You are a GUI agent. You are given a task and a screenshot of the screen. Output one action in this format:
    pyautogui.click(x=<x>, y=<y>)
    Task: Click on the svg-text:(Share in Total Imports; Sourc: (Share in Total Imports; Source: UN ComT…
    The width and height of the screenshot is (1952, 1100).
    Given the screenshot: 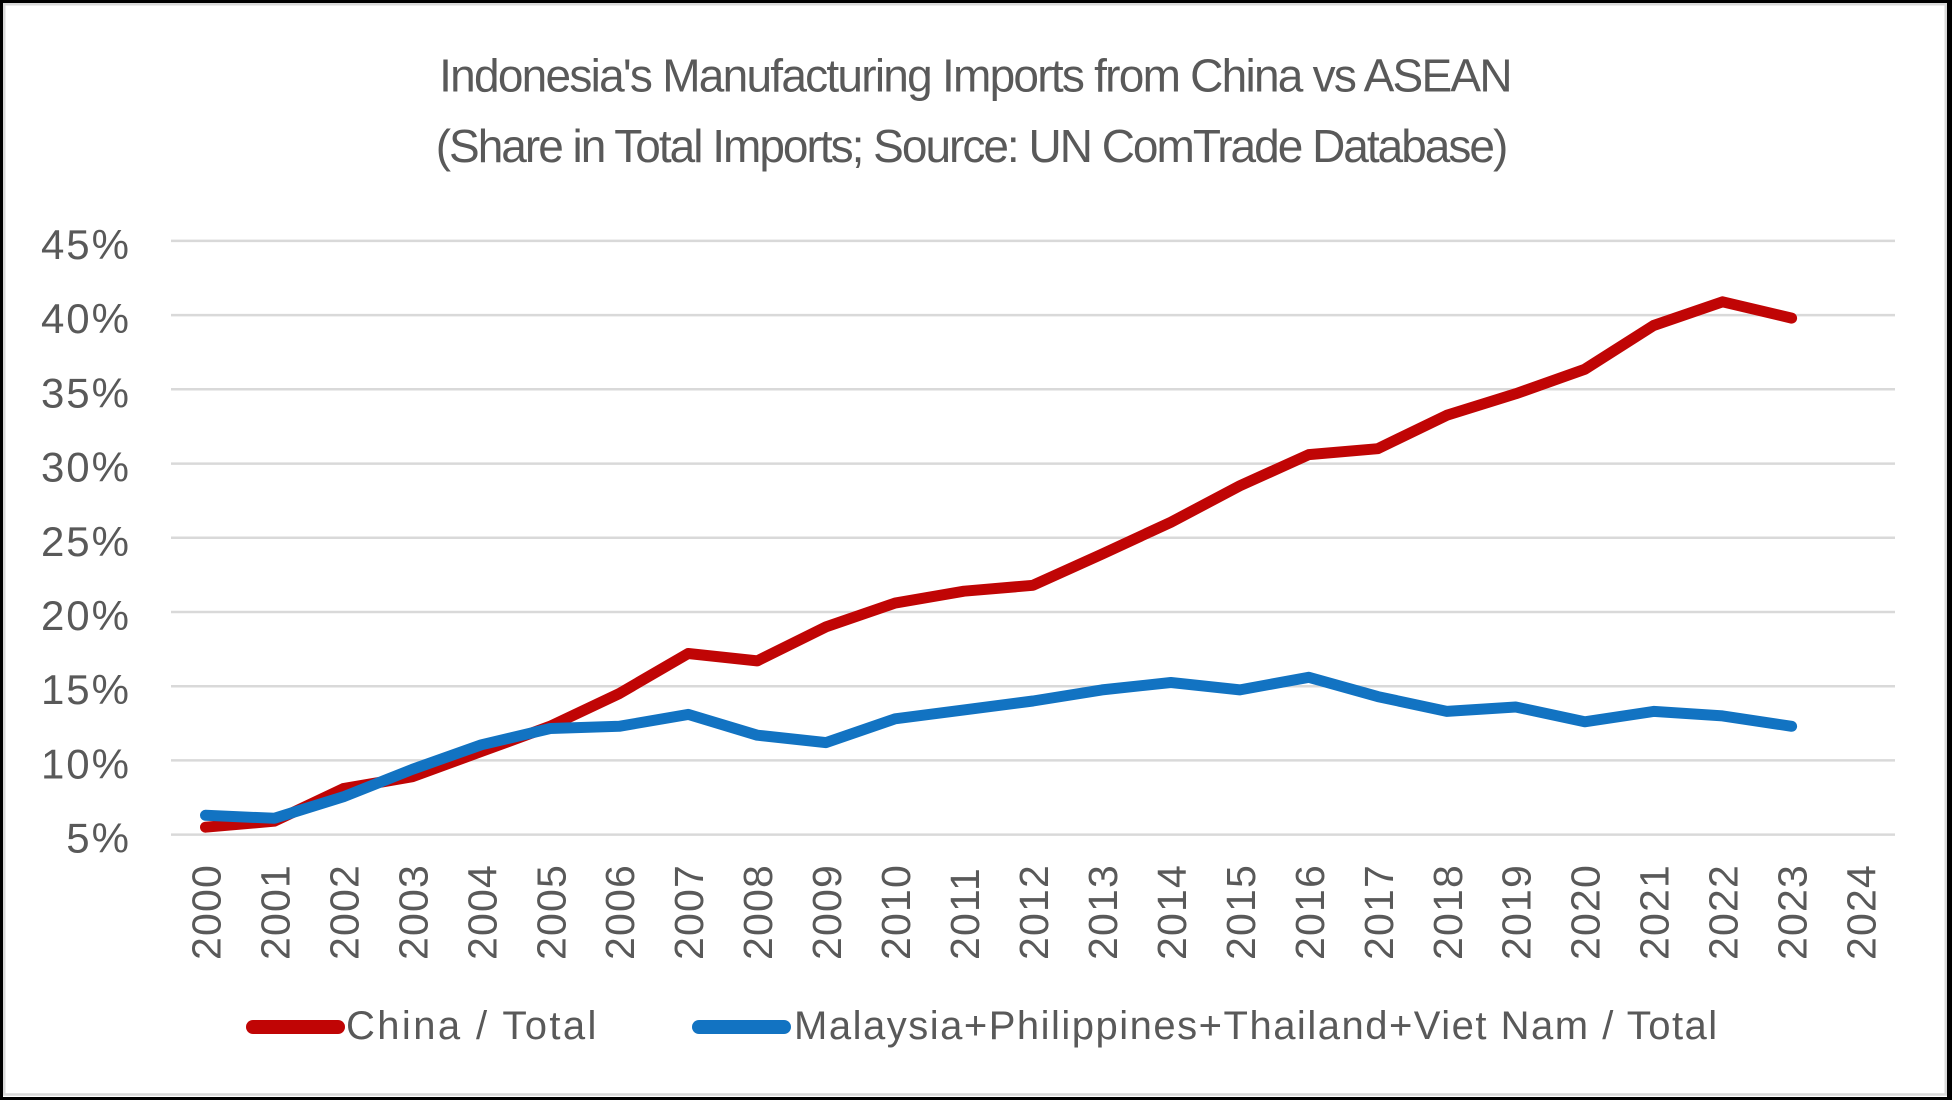 What is the action you would take?
    pyautogui.click(x=971, y=146)
    